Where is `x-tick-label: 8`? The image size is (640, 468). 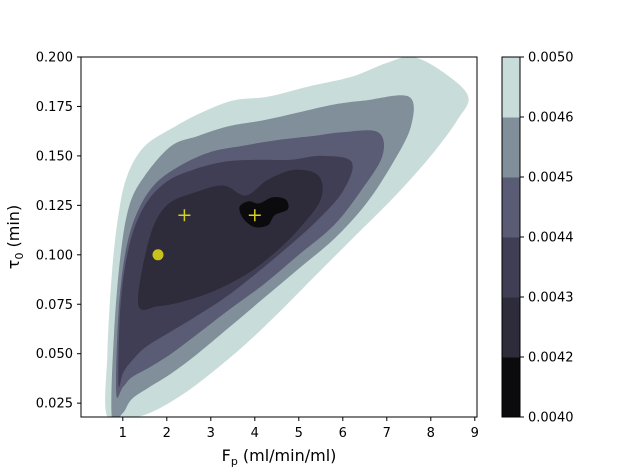 x-tick-label: 8 is located at coordinates (431, 433).